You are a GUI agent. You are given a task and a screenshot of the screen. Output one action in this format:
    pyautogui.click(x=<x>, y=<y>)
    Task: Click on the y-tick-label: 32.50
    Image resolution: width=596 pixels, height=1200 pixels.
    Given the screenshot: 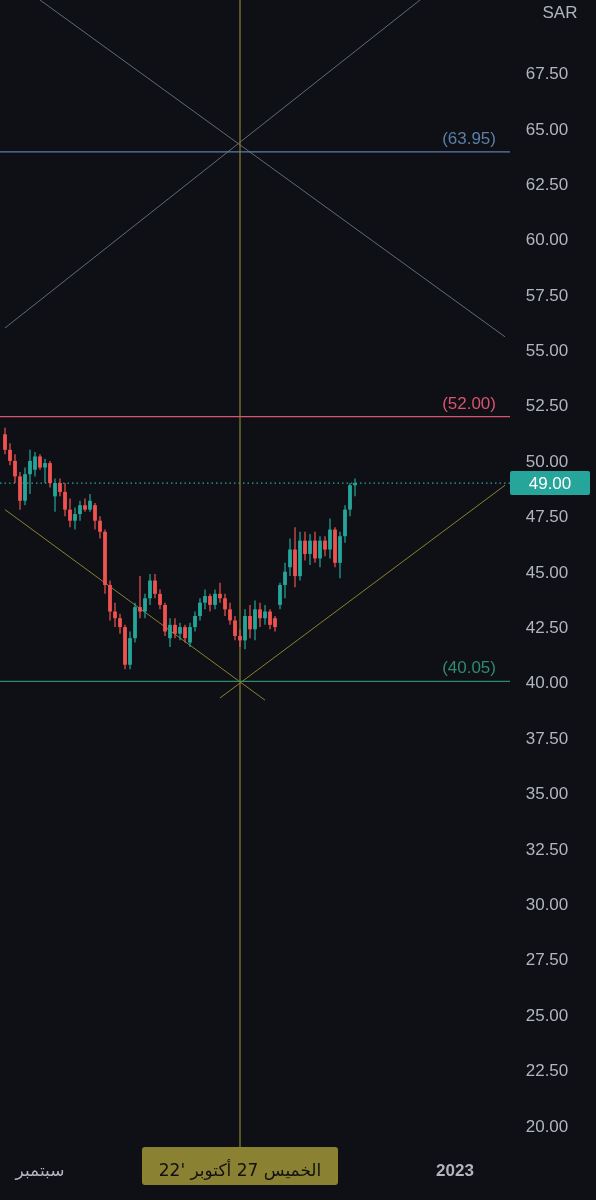 What is the action you would take?
    pyautogui.click(x=547, y=849)
    